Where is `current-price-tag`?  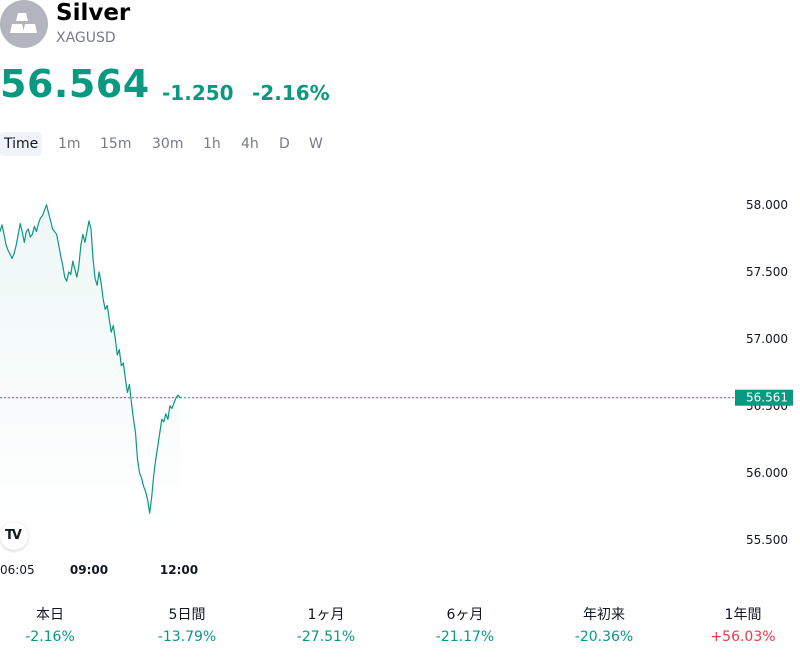
current-price-tag is located at coordinates (764, 397).